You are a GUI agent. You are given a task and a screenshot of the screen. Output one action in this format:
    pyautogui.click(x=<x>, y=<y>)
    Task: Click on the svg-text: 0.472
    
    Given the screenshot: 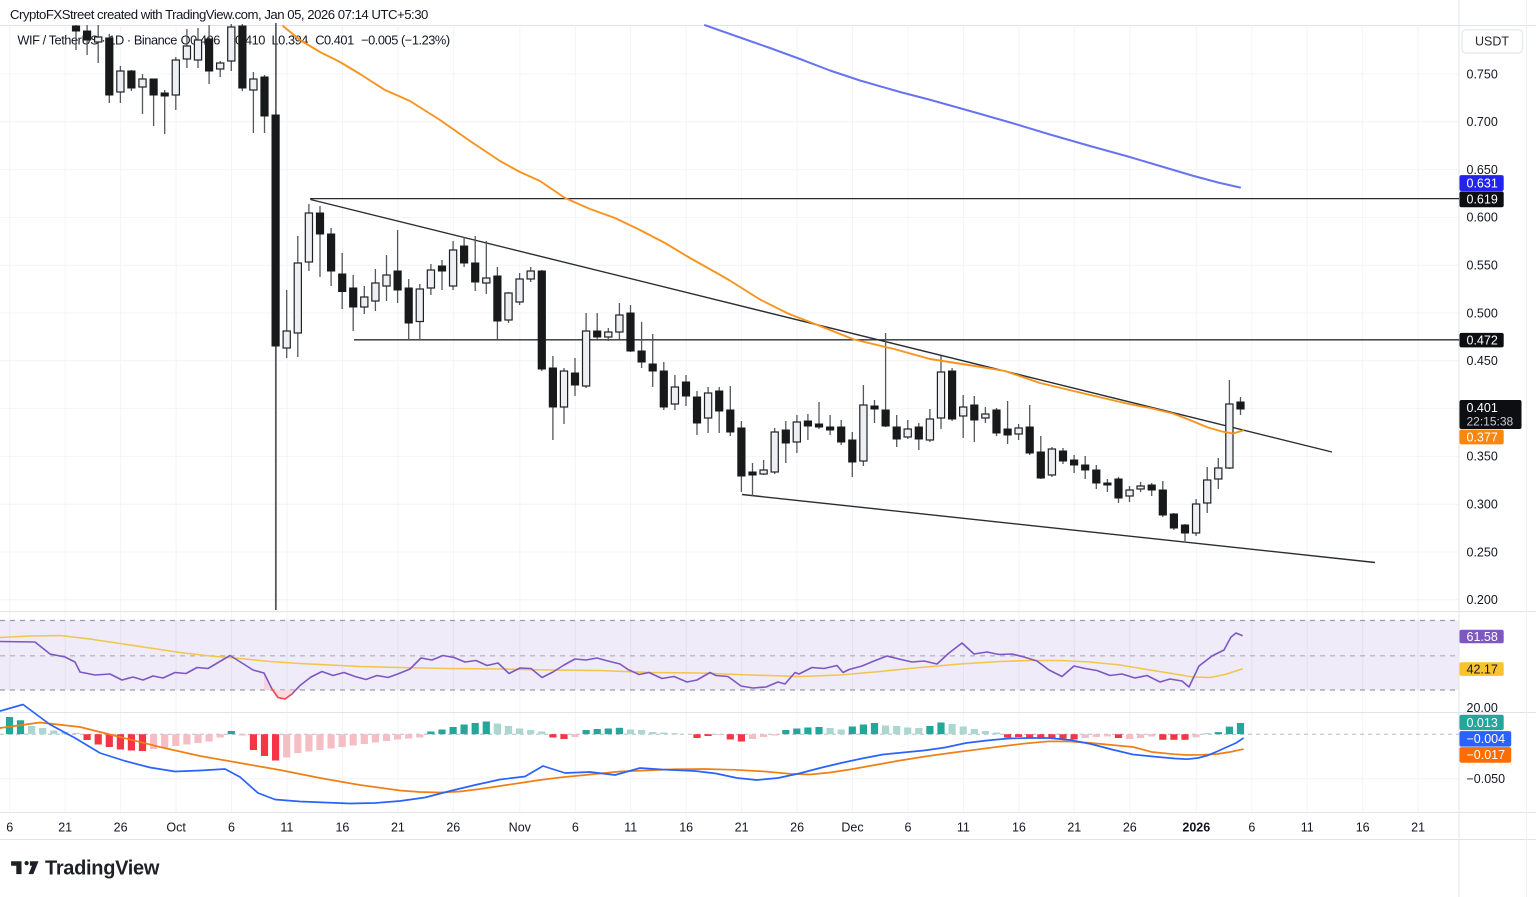 What is the action you would take?
    pyautogui.click(x=1482, y=340)
    